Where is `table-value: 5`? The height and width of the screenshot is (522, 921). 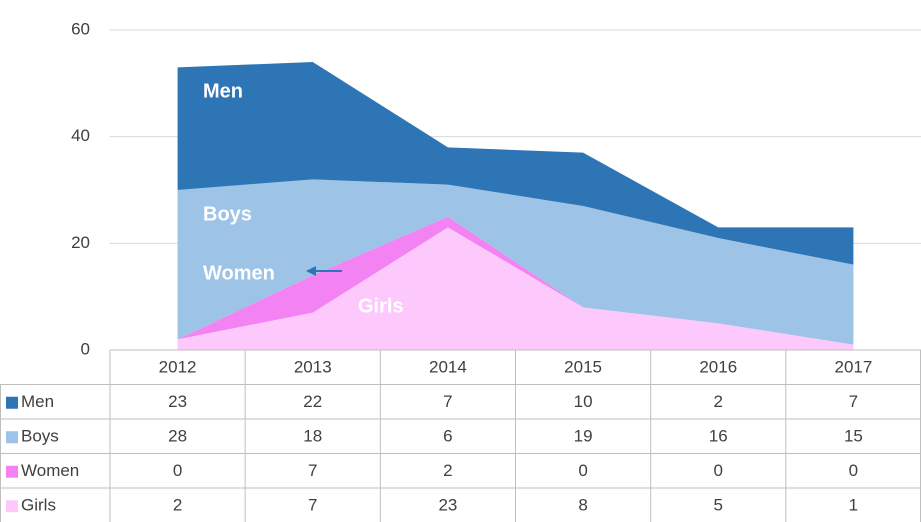
table-value: 5 is located at coordinates (718, 505).